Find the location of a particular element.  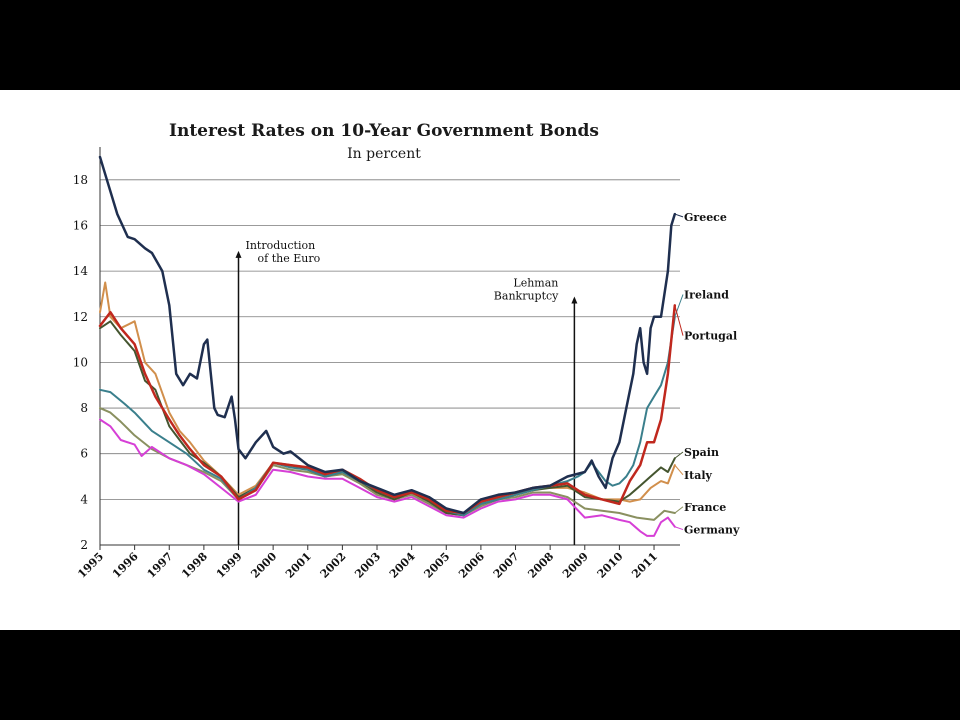

series-label-ireland: Ireland is located at coordinates (706, 295).